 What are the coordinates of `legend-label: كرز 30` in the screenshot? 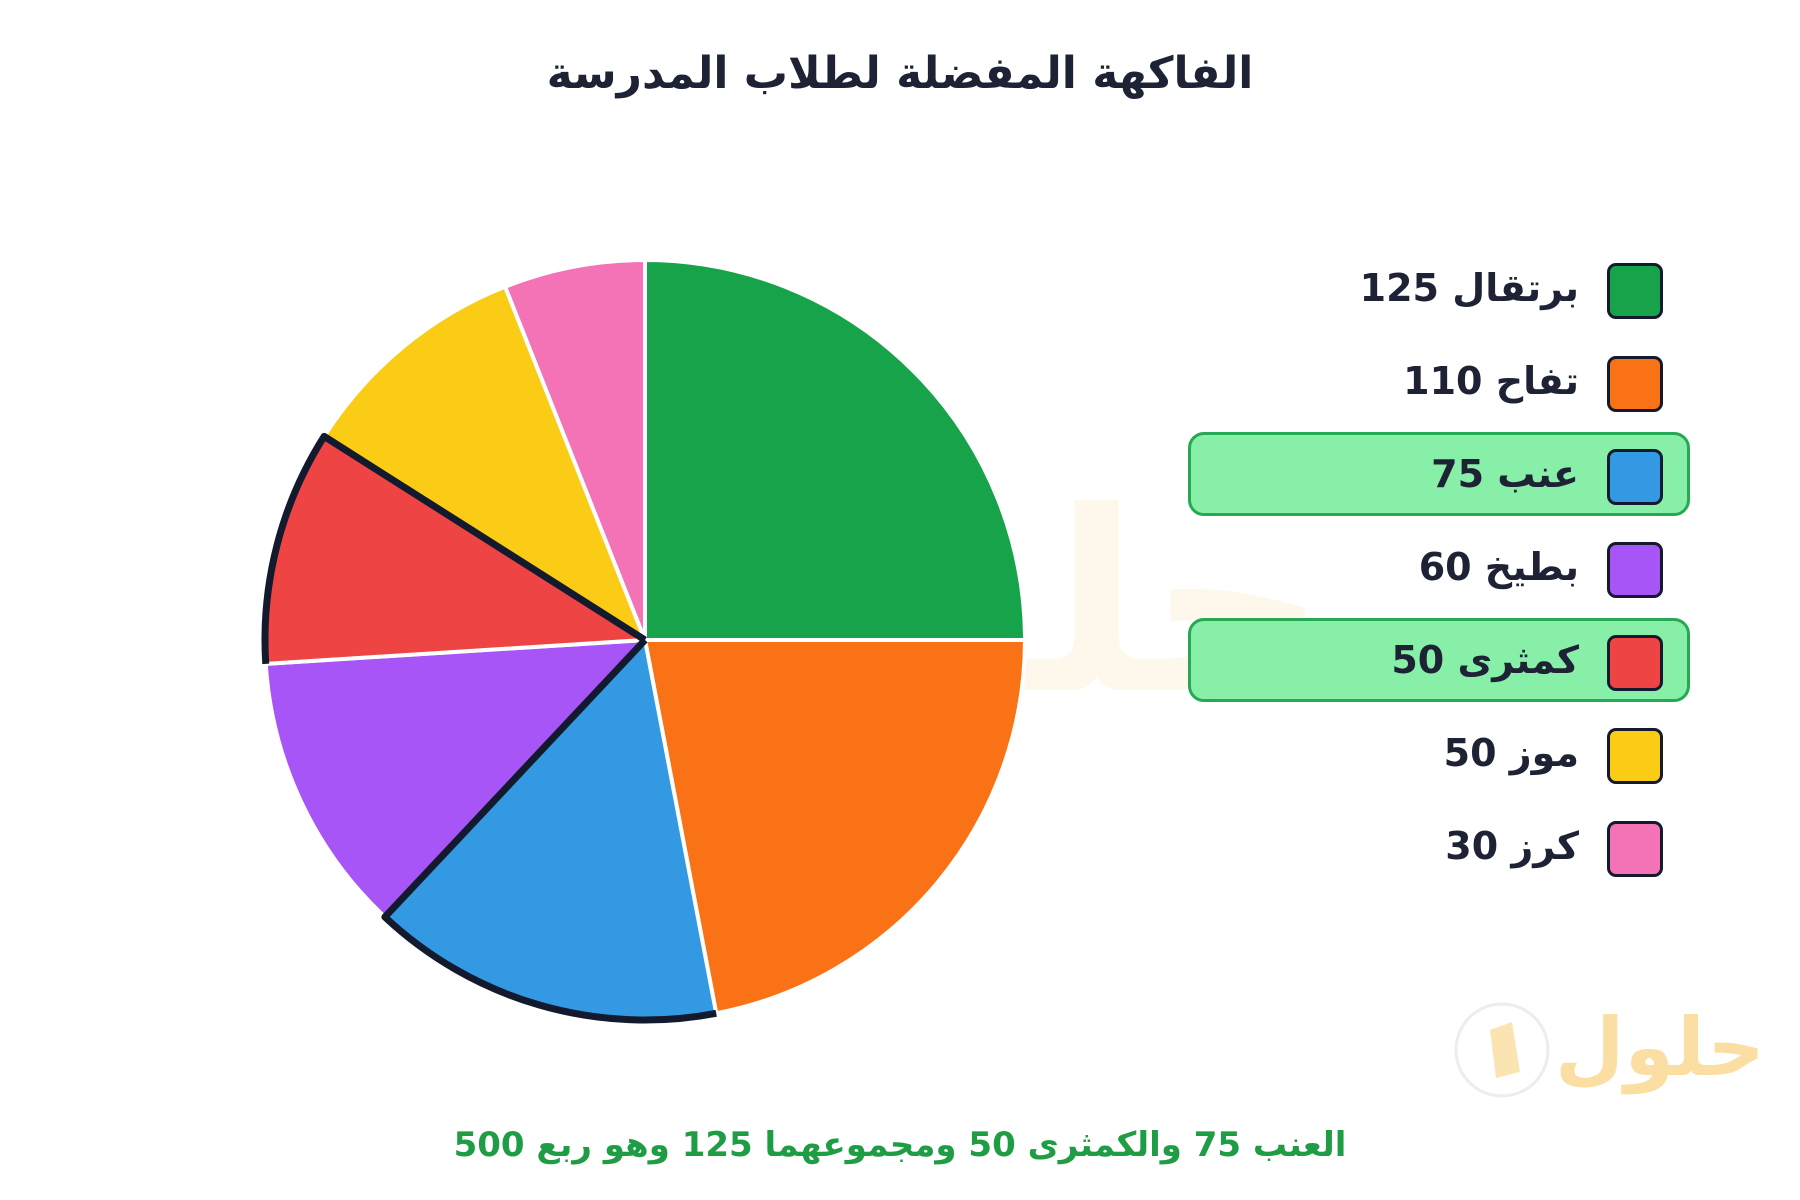 It's located at (1512, 846).